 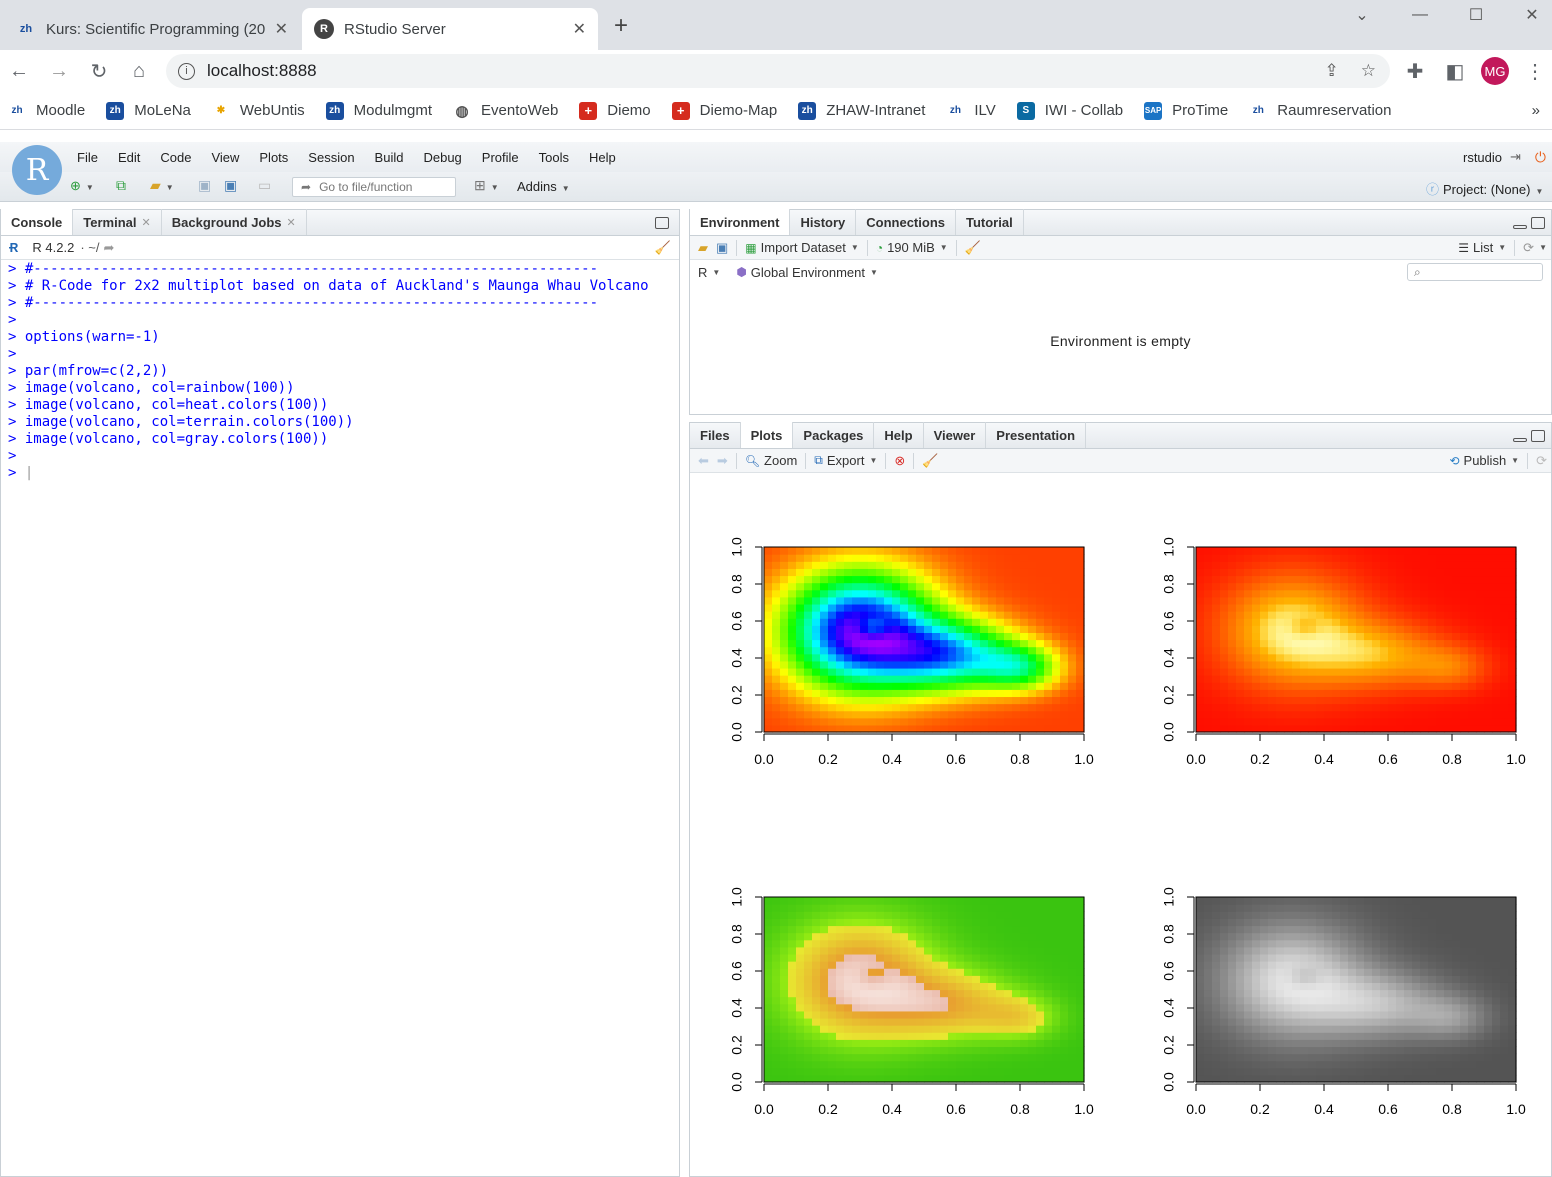 What do you see at coordinates (374, 187) in the screenshot?
I see `goto-file-input: ➦ Go to file/function` at bounding box center [374, 187].